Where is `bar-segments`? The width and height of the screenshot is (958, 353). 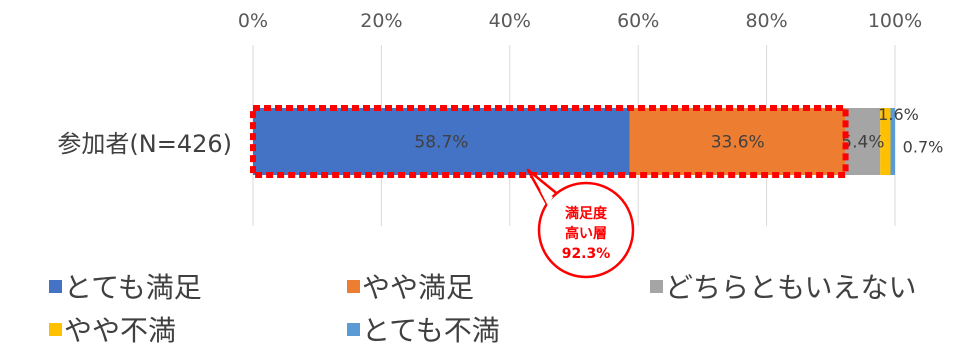 bar-segments is located at coordinates (574, 141).